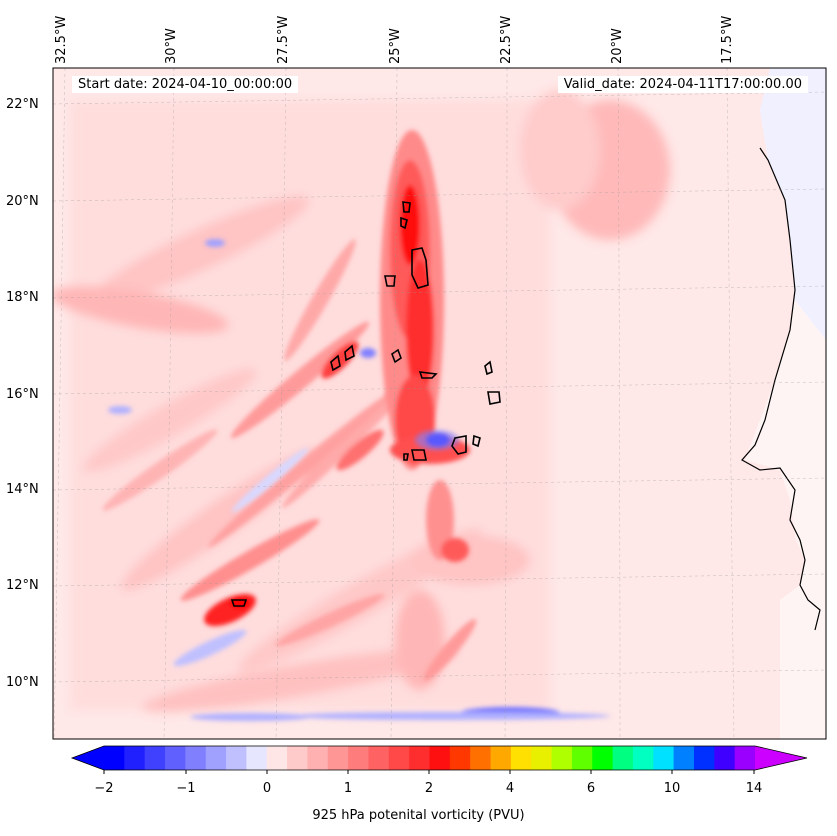  I want to click on lat-label: 20°N, so click(22, 201).